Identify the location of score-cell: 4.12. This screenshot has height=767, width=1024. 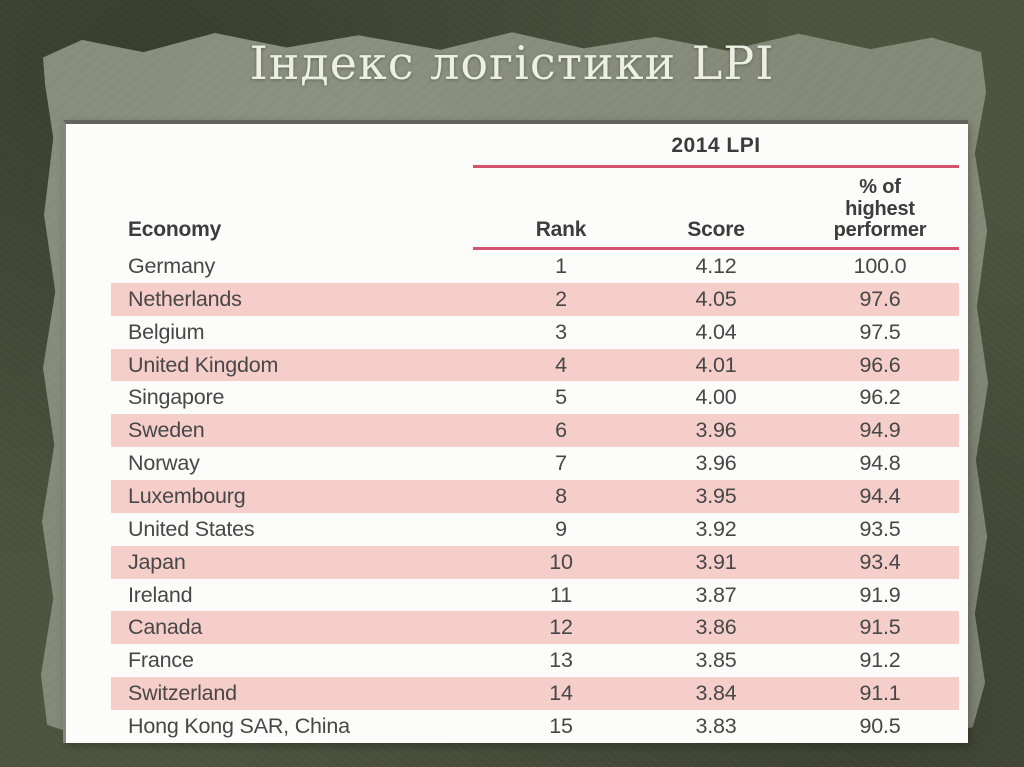
(716, 265).